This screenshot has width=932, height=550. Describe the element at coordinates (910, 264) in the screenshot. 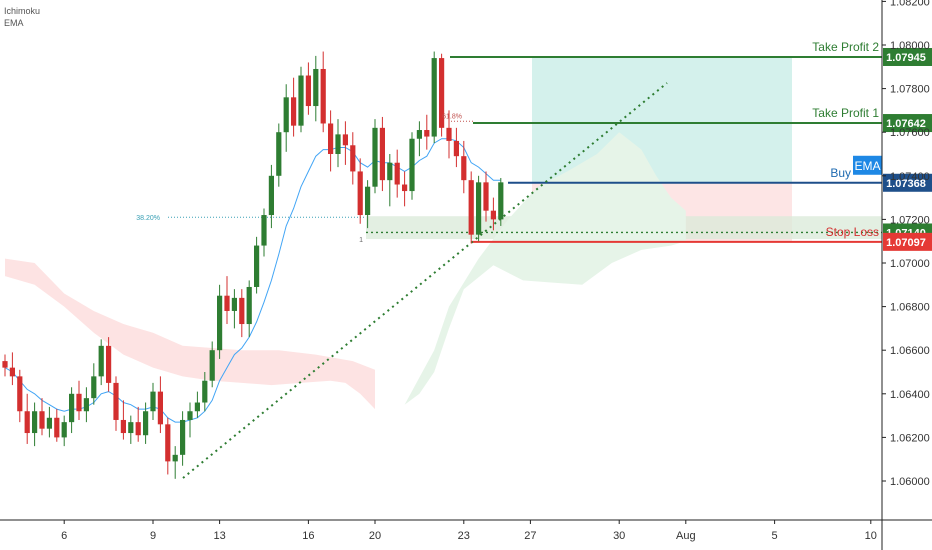

I see `y-tick-label: 1.07000` at that location.